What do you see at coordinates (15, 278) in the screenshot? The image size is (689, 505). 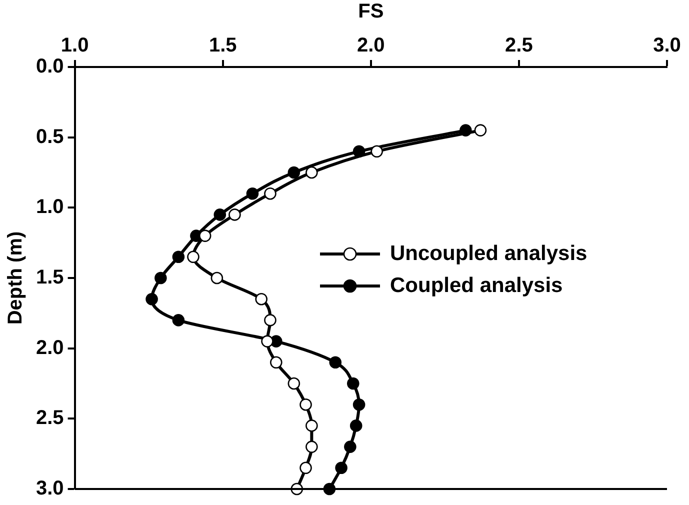 I see `y-axis-title: Depth (m)` at bounding box center [15, 278].